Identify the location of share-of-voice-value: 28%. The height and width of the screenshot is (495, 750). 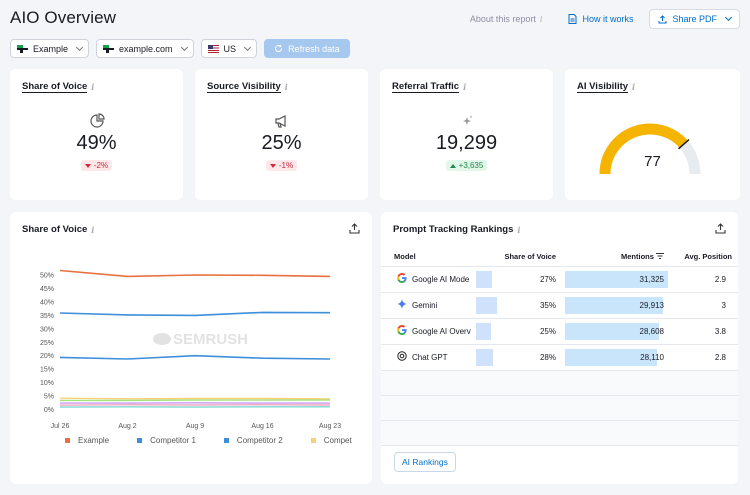
(547, 357).